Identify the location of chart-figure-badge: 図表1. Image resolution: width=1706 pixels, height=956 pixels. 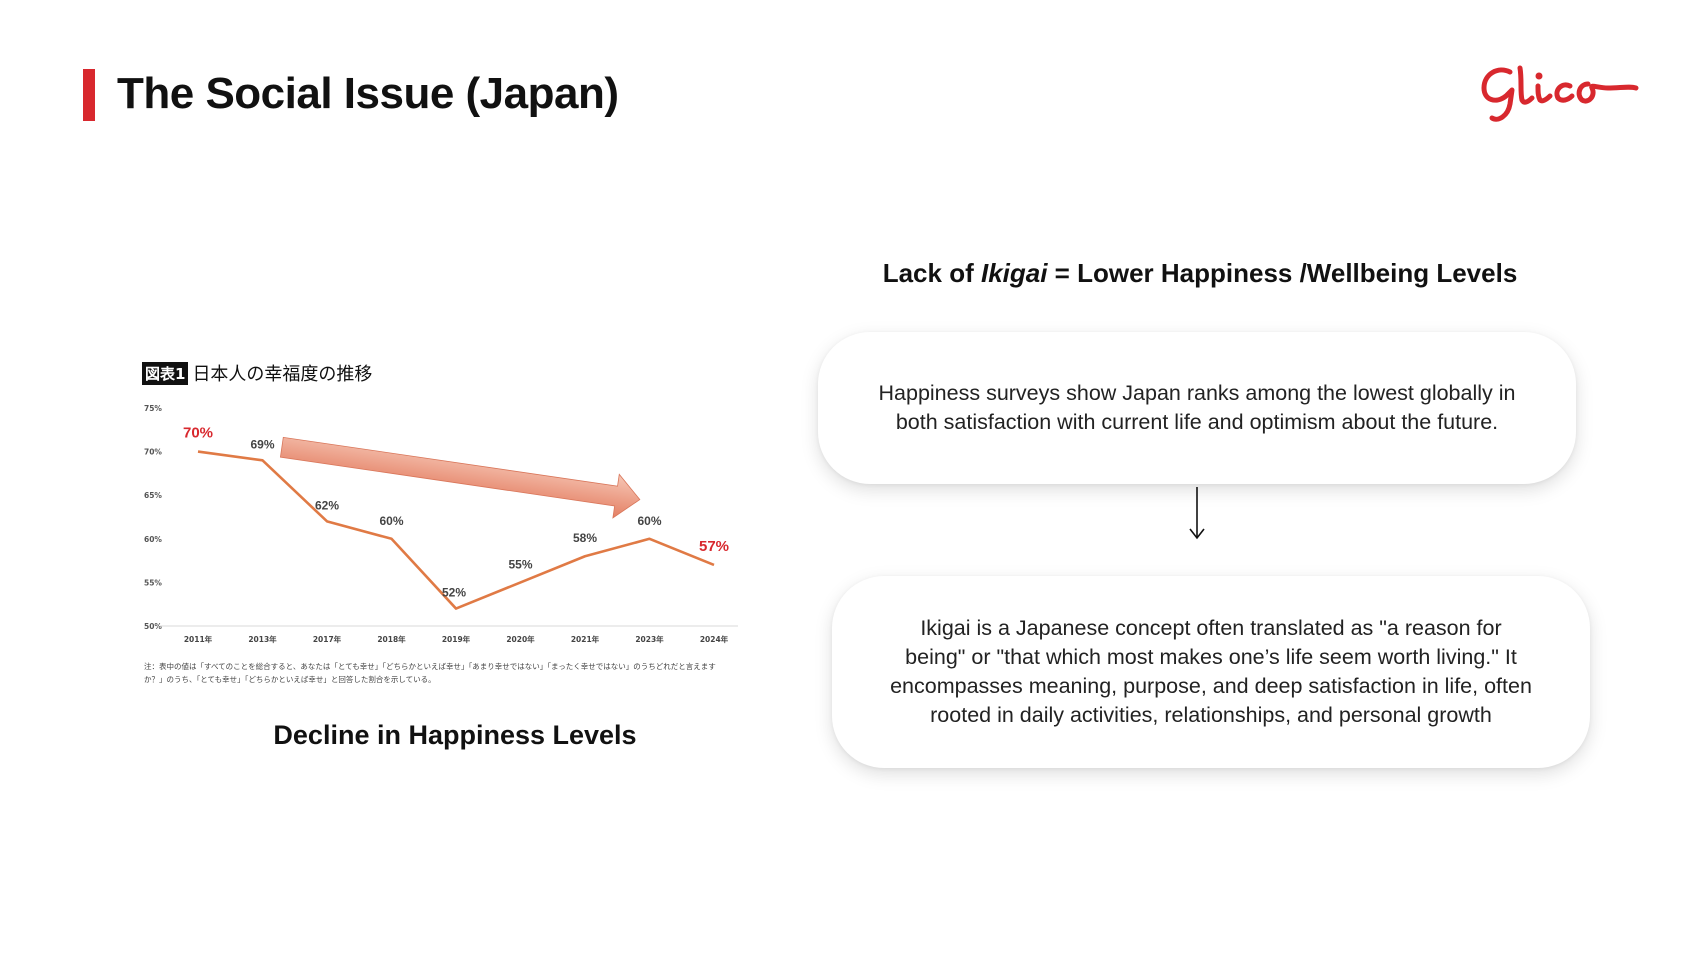
(165, 373).